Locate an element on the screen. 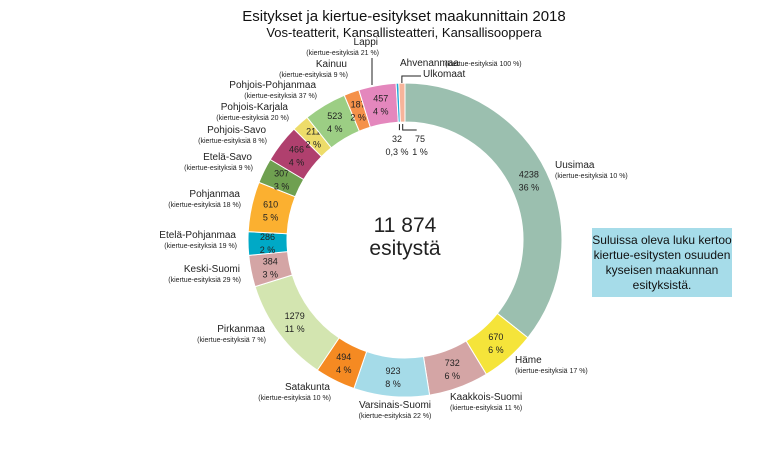  tour-share-label: (kiertue-esityksiä 19 %) is located at coordinates (200, 246).